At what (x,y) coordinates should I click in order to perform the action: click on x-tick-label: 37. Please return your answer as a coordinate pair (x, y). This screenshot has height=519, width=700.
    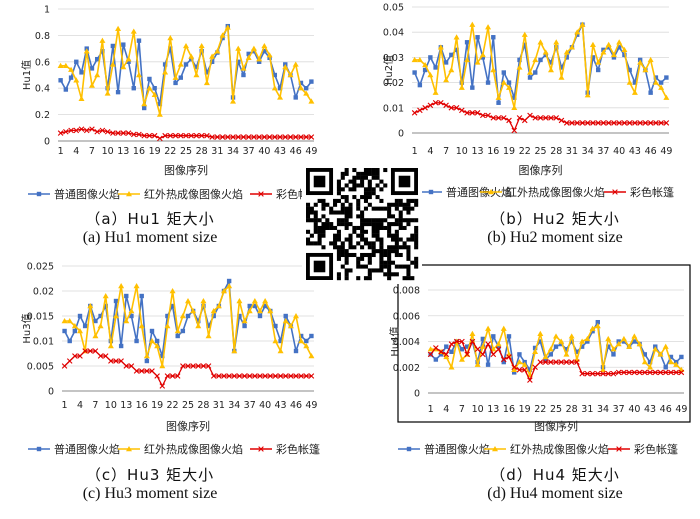
    Looking at the image, I should click on (249, 151).